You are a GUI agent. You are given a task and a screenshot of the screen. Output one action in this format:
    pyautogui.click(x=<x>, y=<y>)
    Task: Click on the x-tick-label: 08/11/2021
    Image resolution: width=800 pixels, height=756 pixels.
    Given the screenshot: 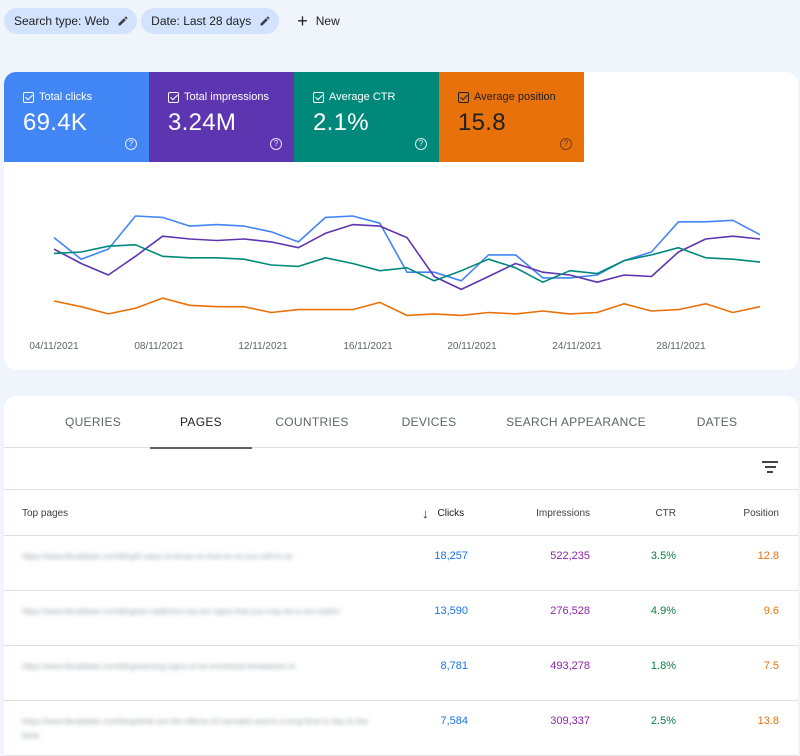 What is the action you would take?
    pyautogui.click(x=159, y=346)
    